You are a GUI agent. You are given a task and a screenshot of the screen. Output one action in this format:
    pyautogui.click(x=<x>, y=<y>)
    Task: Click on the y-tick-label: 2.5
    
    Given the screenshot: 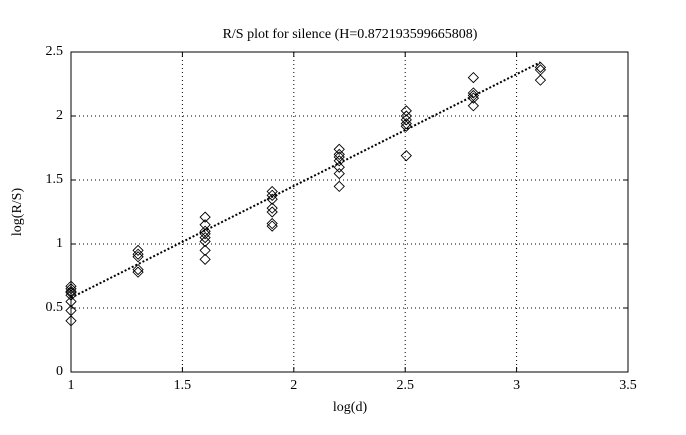 What is the action you would take?
    pyautogui.click(x=55, y=51)
    